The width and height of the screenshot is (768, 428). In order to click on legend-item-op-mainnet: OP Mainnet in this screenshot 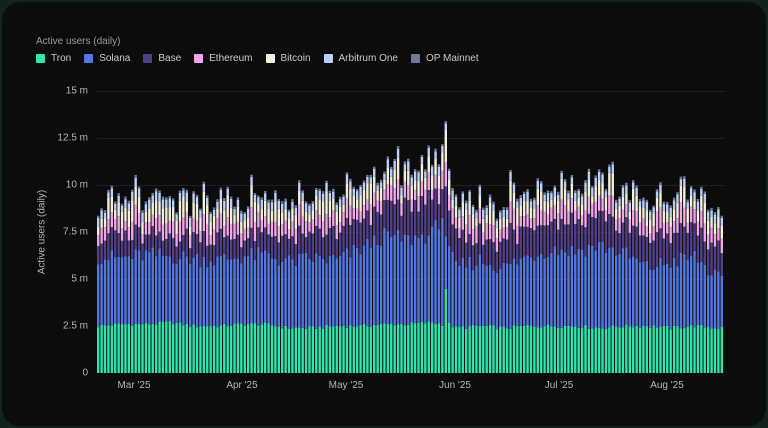, I will do `click(444, 58)`.